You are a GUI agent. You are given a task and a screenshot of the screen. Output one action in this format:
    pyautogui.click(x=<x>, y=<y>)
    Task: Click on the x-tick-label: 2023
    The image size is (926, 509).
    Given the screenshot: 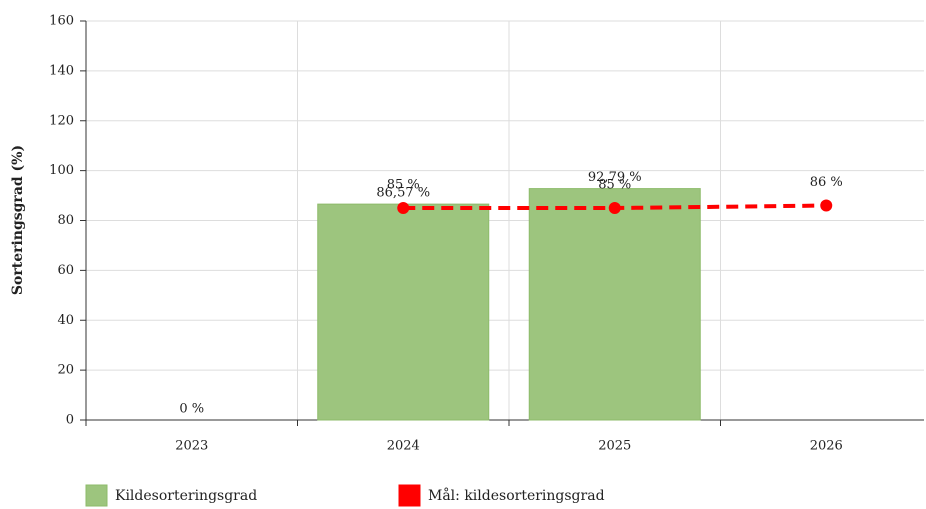 What is the action you would take?
    pyautogui.click(x=191, y=446)
    